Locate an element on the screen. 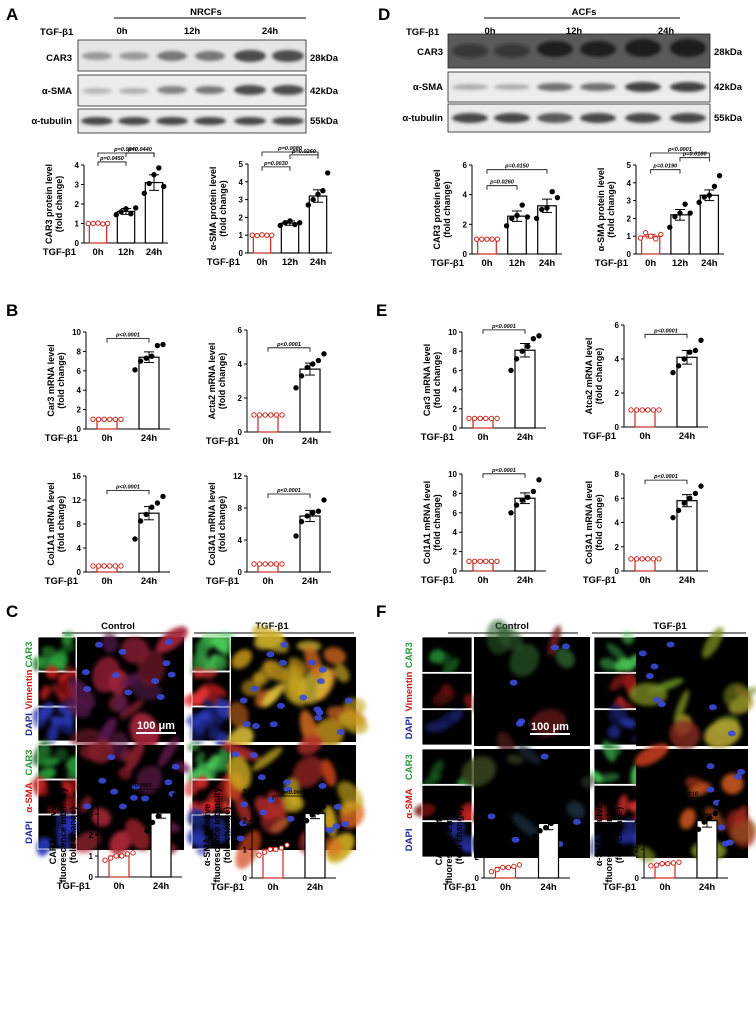 The image size is (756, 1022). y-tick-label: 16 is located at coordinates (76, 476).